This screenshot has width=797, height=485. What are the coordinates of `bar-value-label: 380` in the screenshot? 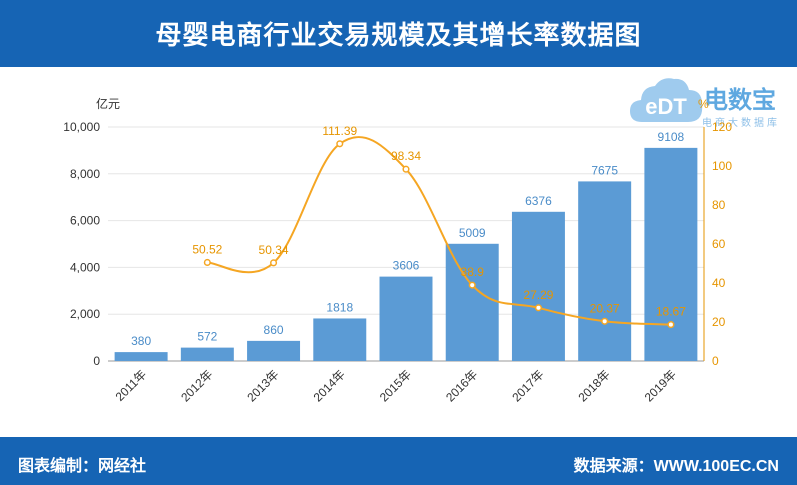 It's located at (141, 341).